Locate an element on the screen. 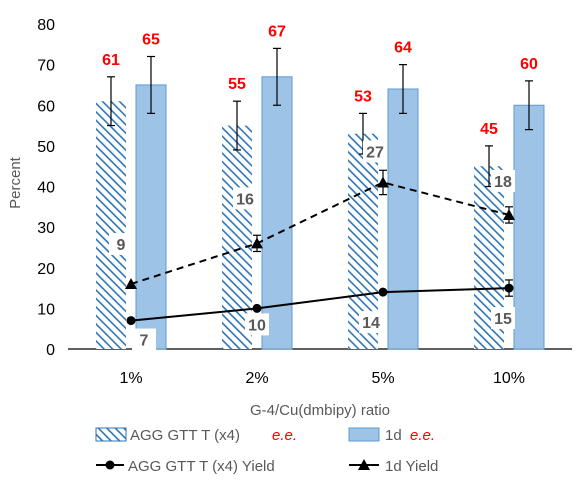 Image resolution: width=582 pixels, height=485 pixels. bar-data-label: 55 is located at coordinates (237, 84).